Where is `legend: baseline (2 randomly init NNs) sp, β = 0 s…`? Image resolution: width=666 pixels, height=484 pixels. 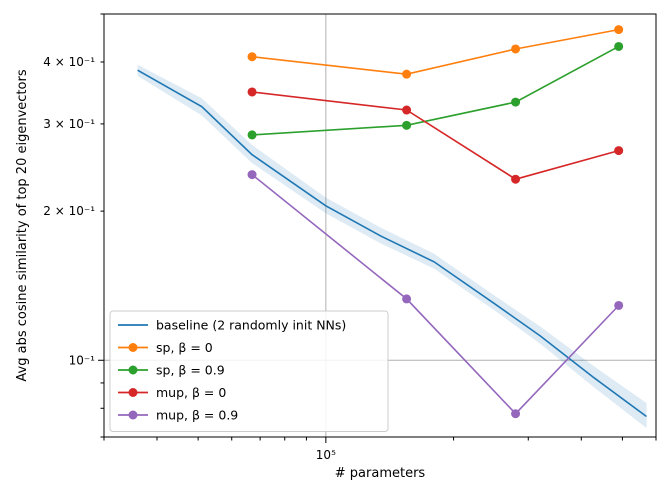 legend: baseline (2 randomly init NNs) sp, β = 0 s… is located at coordinates (249, 371).